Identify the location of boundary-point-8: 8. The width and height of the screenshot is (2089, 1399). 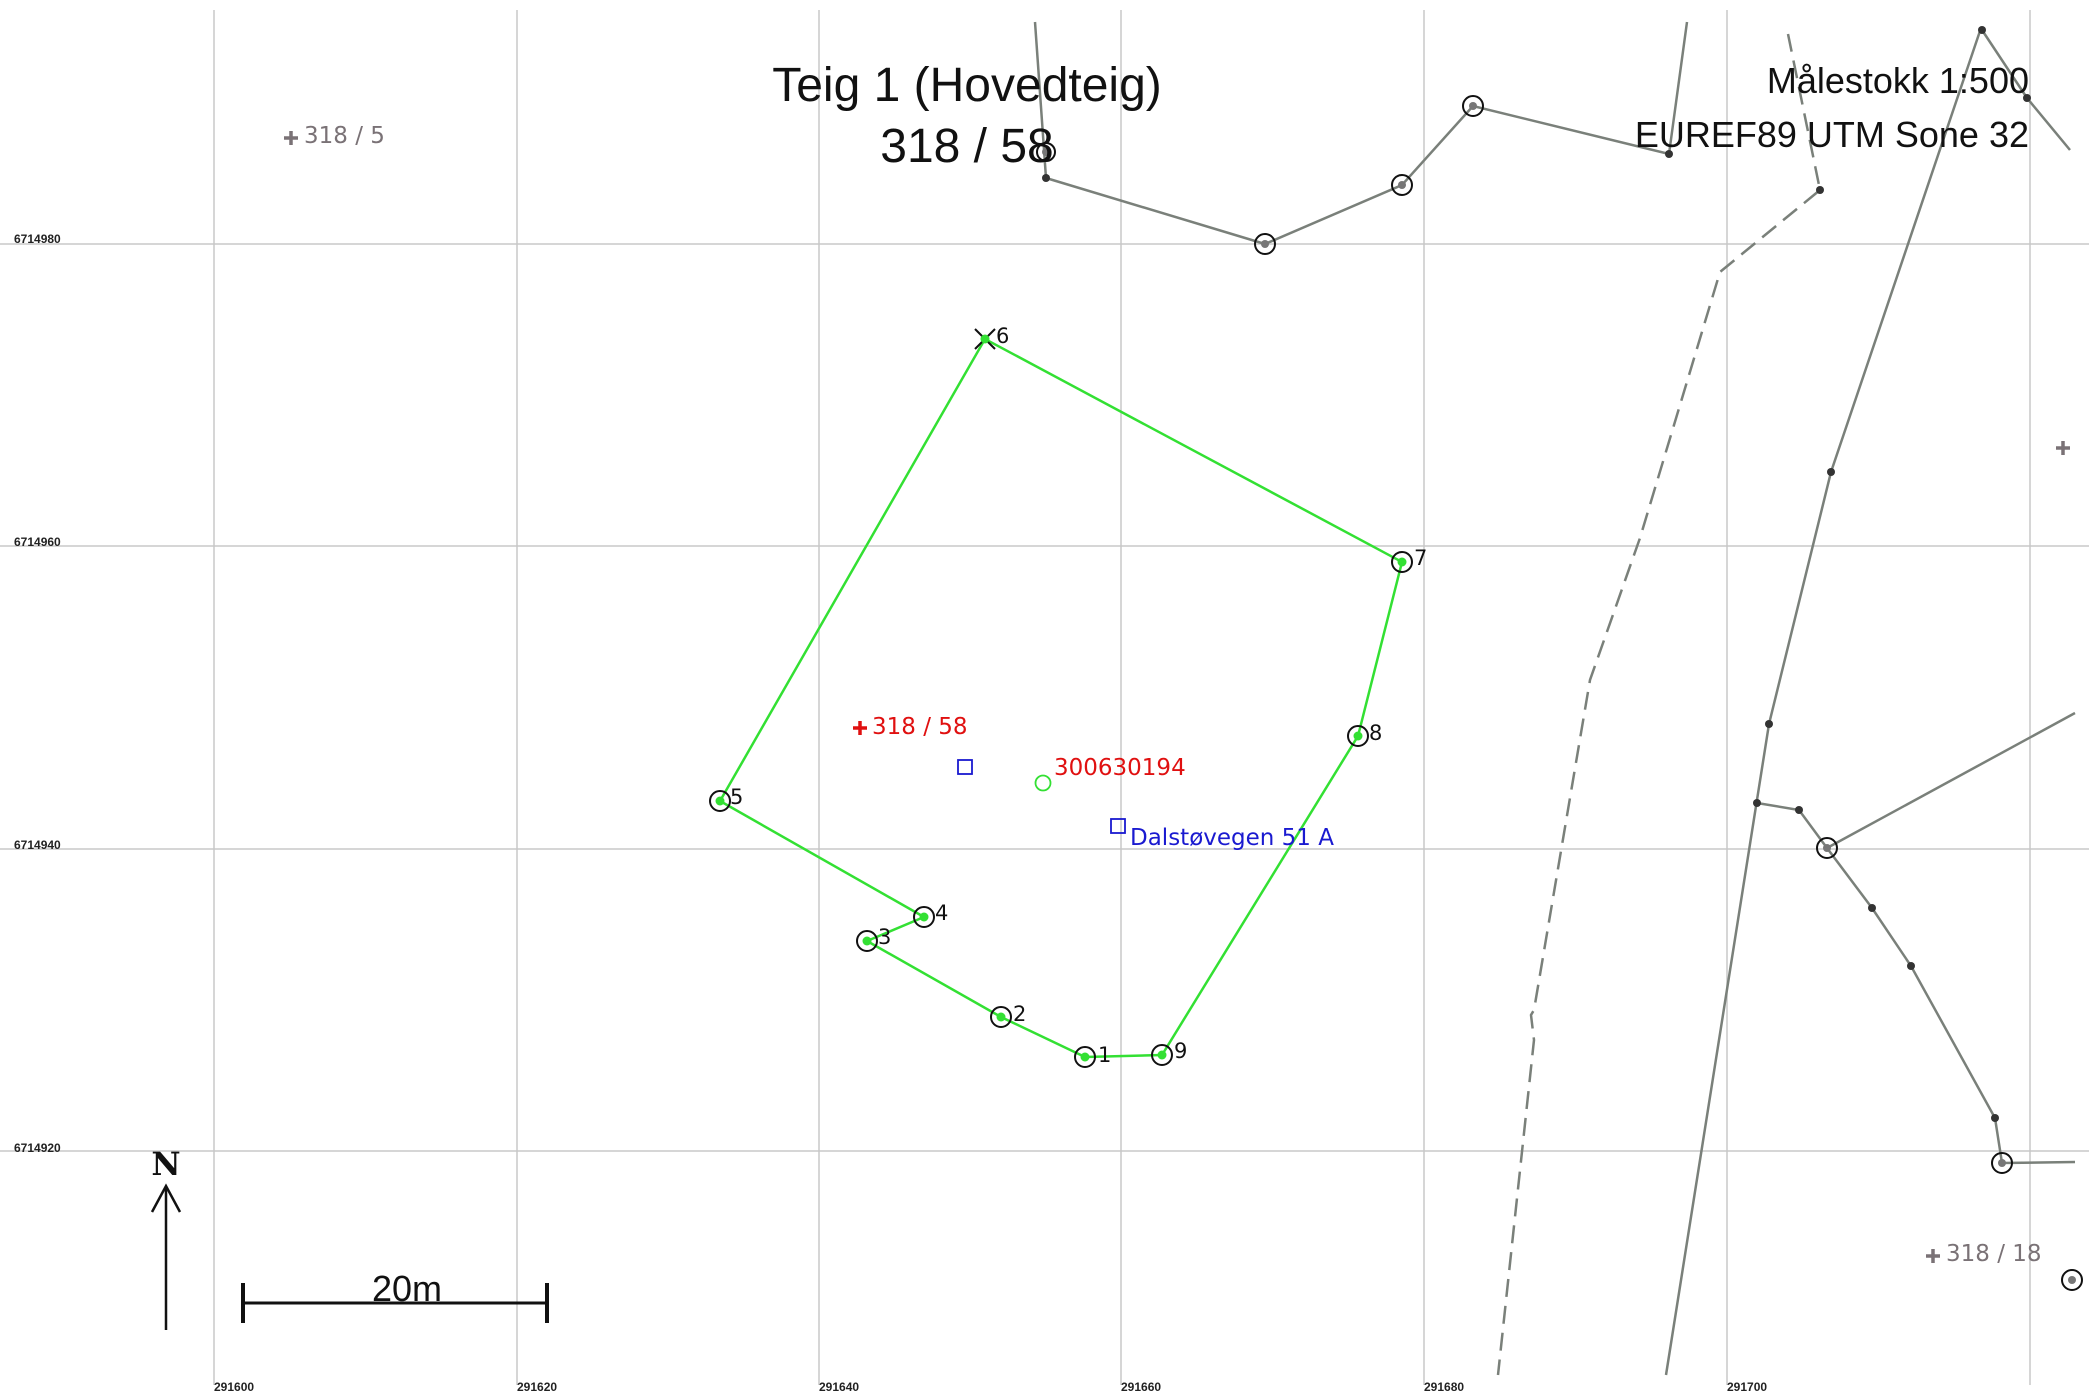
(1364, 734).